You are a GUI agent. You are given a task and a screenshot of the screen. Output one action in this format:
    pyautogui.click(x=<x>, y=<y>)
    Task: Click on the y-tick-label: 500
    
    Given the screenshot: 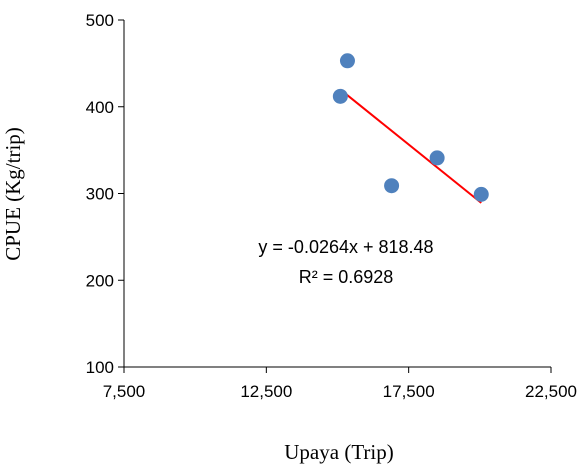 What is the action you would take?
    pyautogui.click(x=100, y=20)
    